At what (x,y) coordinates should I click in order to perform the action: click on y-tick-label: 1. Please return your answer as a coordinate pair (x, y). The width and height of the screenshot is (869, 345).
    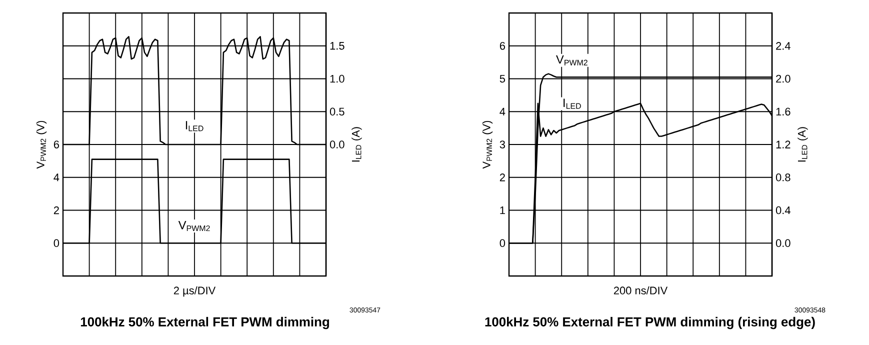
    Looking at the image, I should click on (502, 210).